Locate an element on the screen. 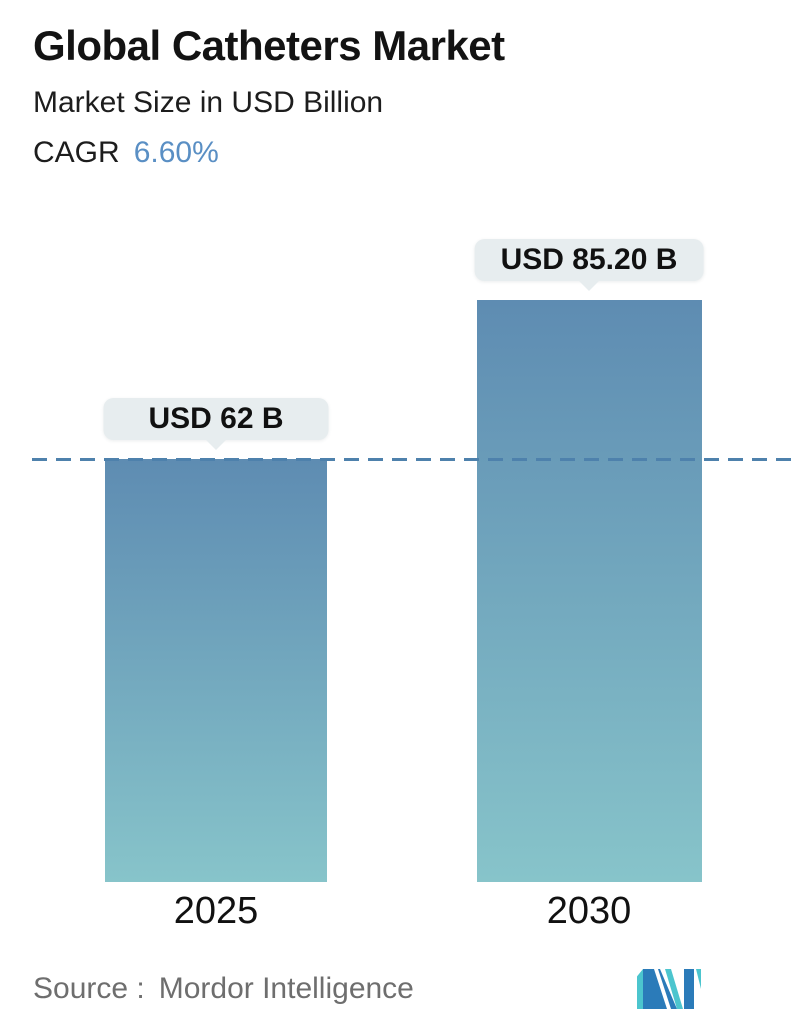 This screenshot has height=1034, width=796. source-line: Source : Mordor Intelligence is located at coordinates (223, 989).